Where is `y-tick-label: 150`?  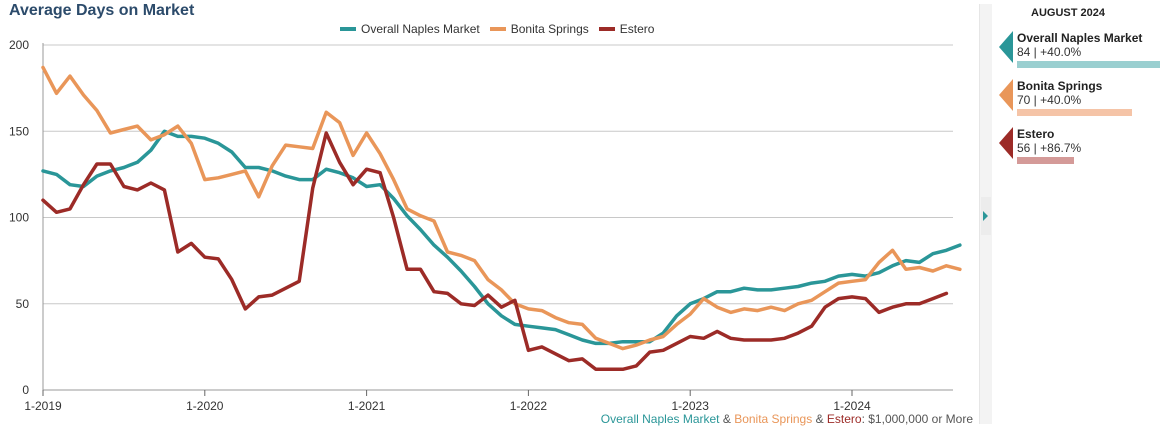
y-tick-label: 150 is located at coordinates (19, 131).